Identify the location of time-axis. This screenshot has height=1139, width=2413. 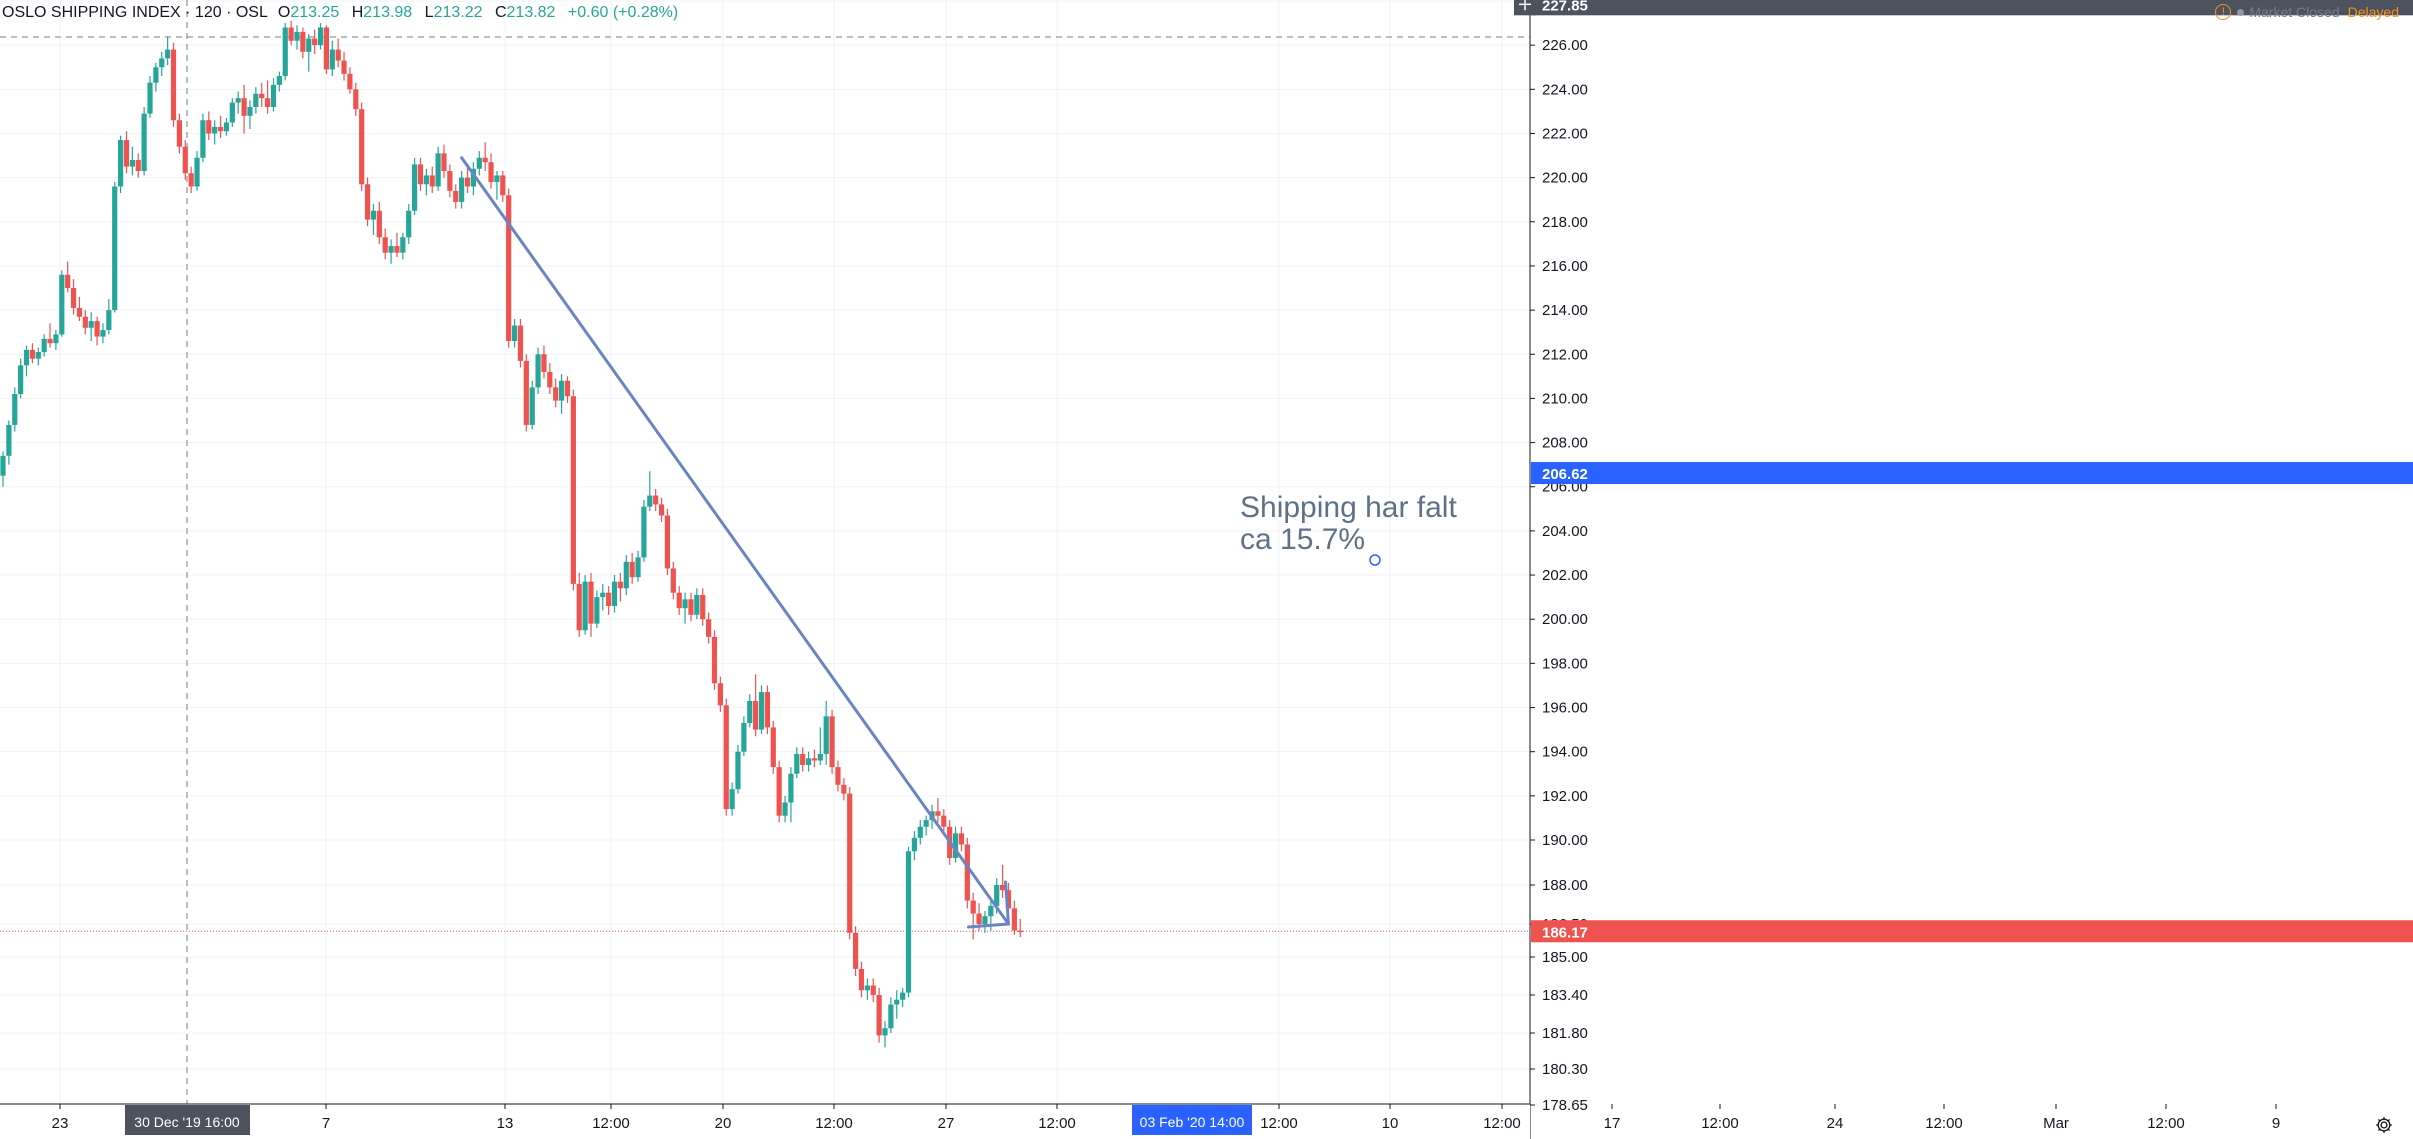
(765, 1121).